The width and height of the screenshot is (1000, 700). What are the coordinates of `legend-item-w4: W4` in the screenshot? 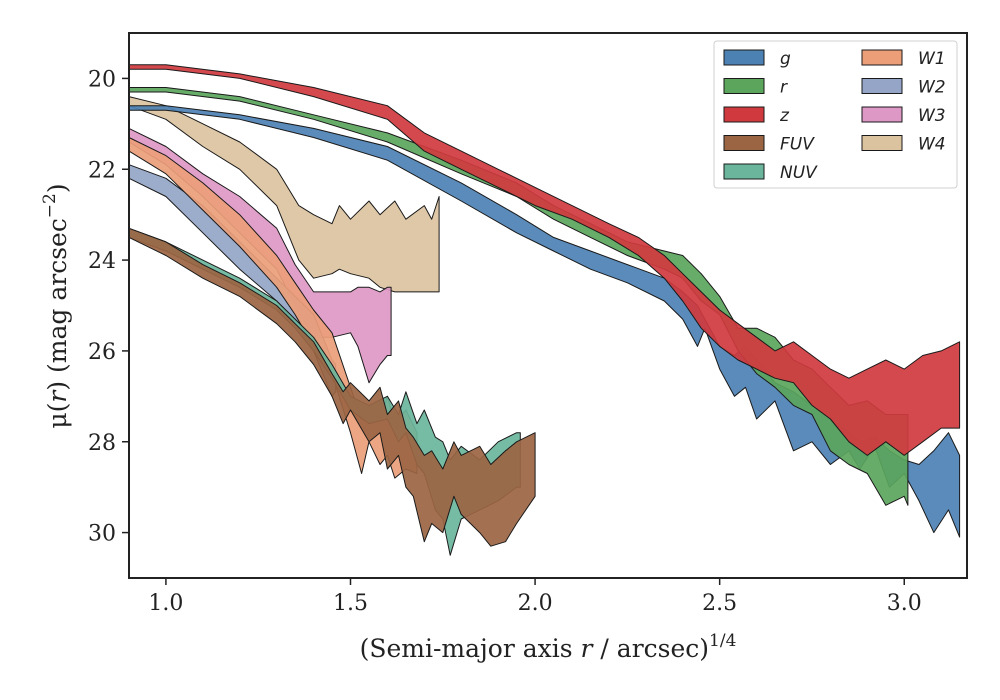 It's located at (903, 145).